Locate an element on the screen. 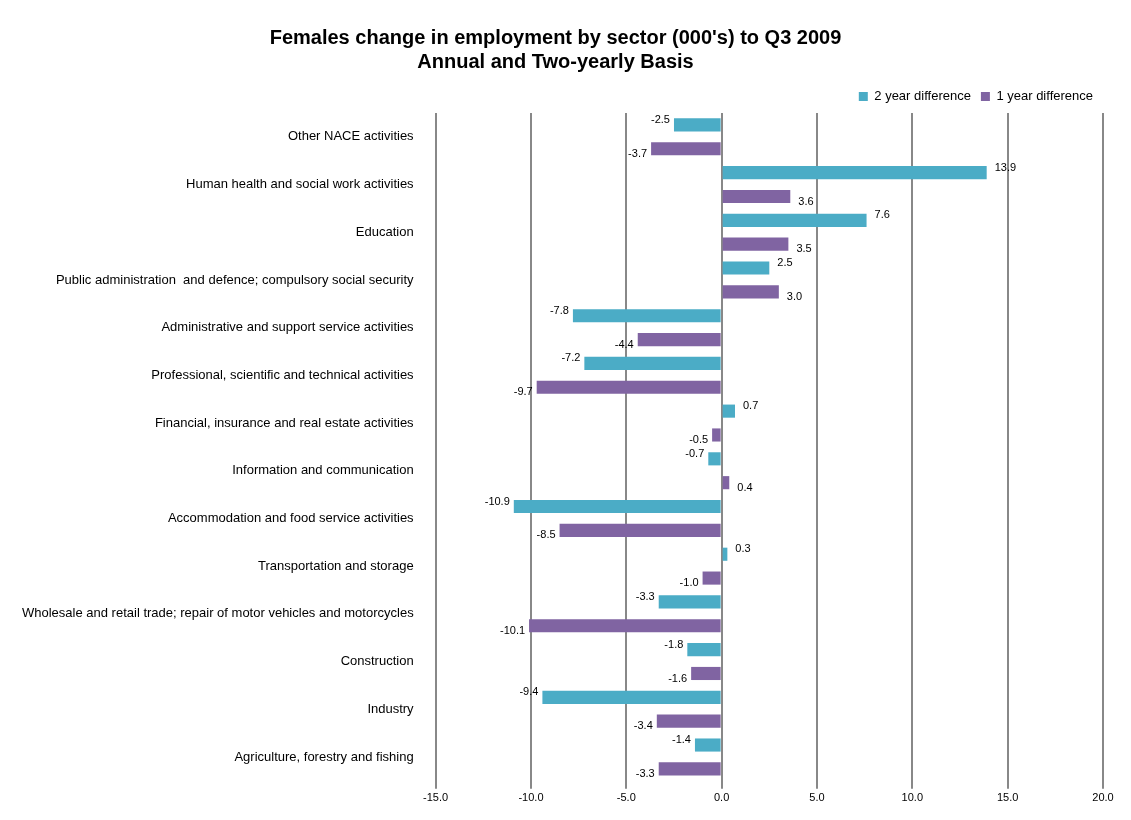 The image size is (1131, 820). y-tick-label: Financial, insurance and real estate activities is located at coordinates (284, 422).